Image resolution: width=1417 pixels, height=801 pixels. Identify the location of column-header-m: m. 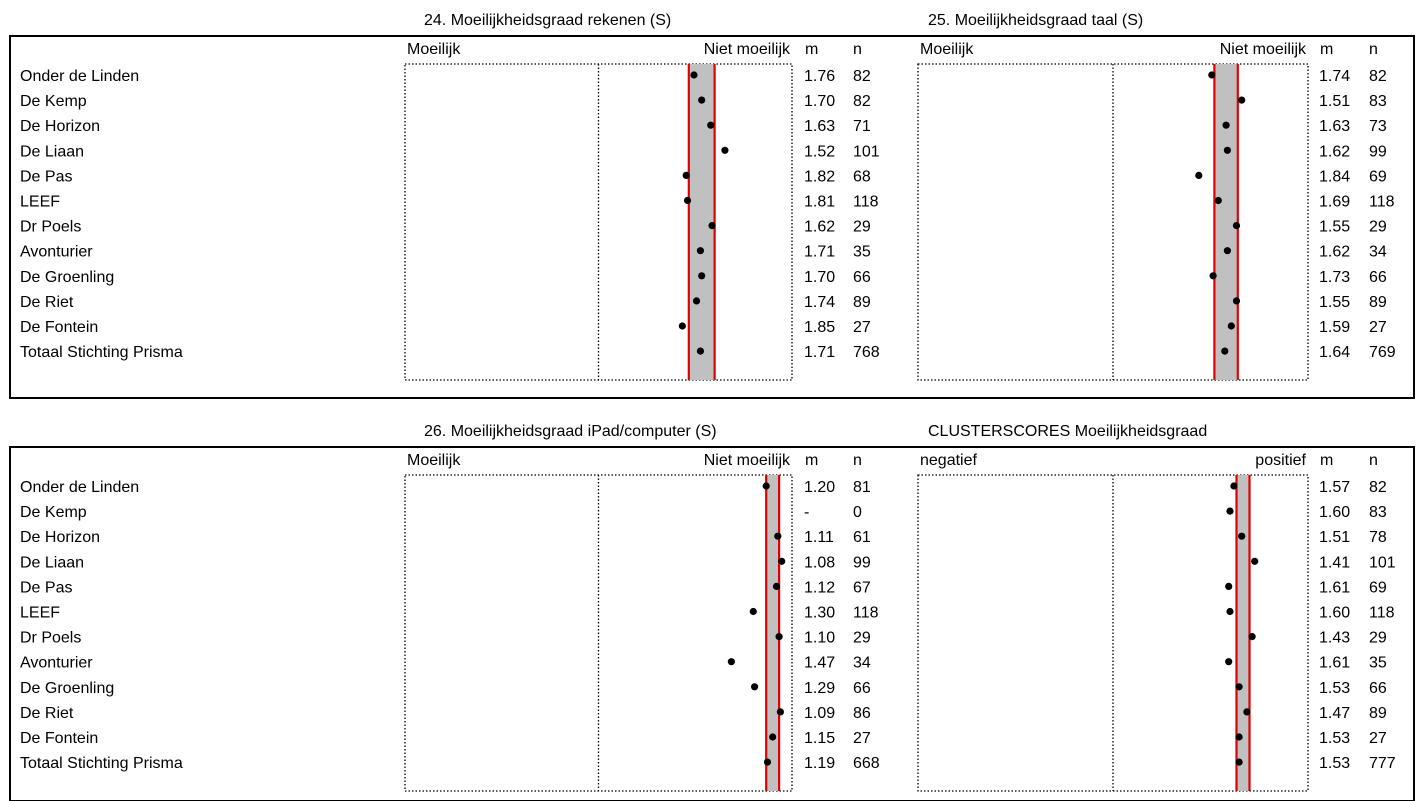
(811, 460).